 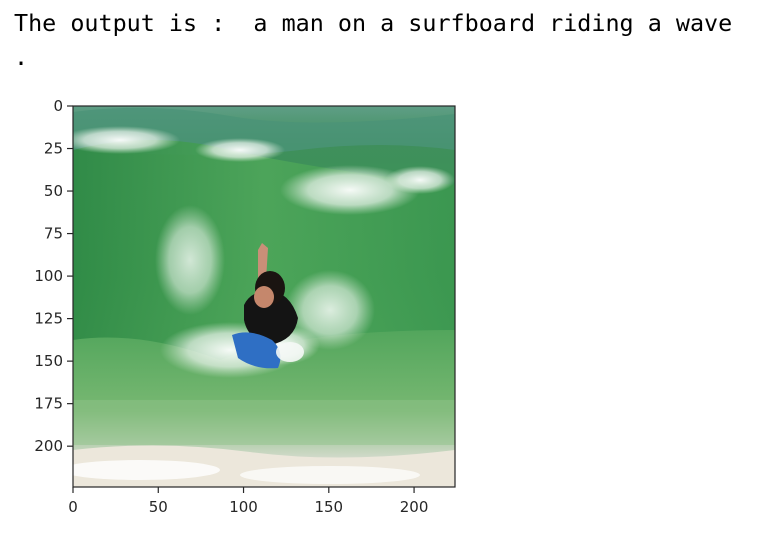 What do you see at coordinates (53, 234) in the screenshot?
I see `y-tick-label: 75` at bounding box center [53, 234].